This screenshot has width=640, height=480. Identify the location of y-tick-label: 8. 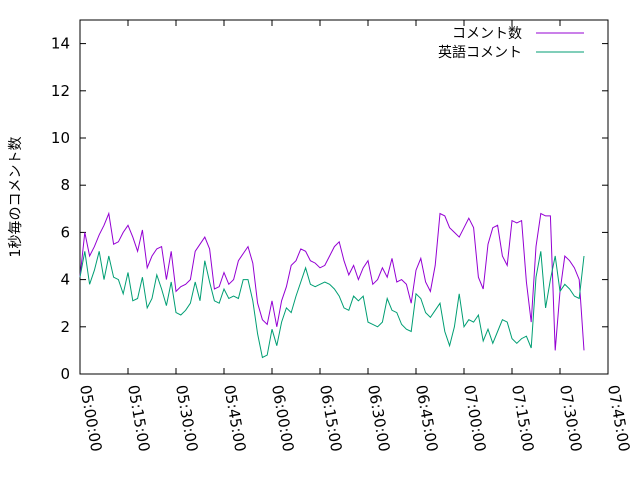
(65, 185).